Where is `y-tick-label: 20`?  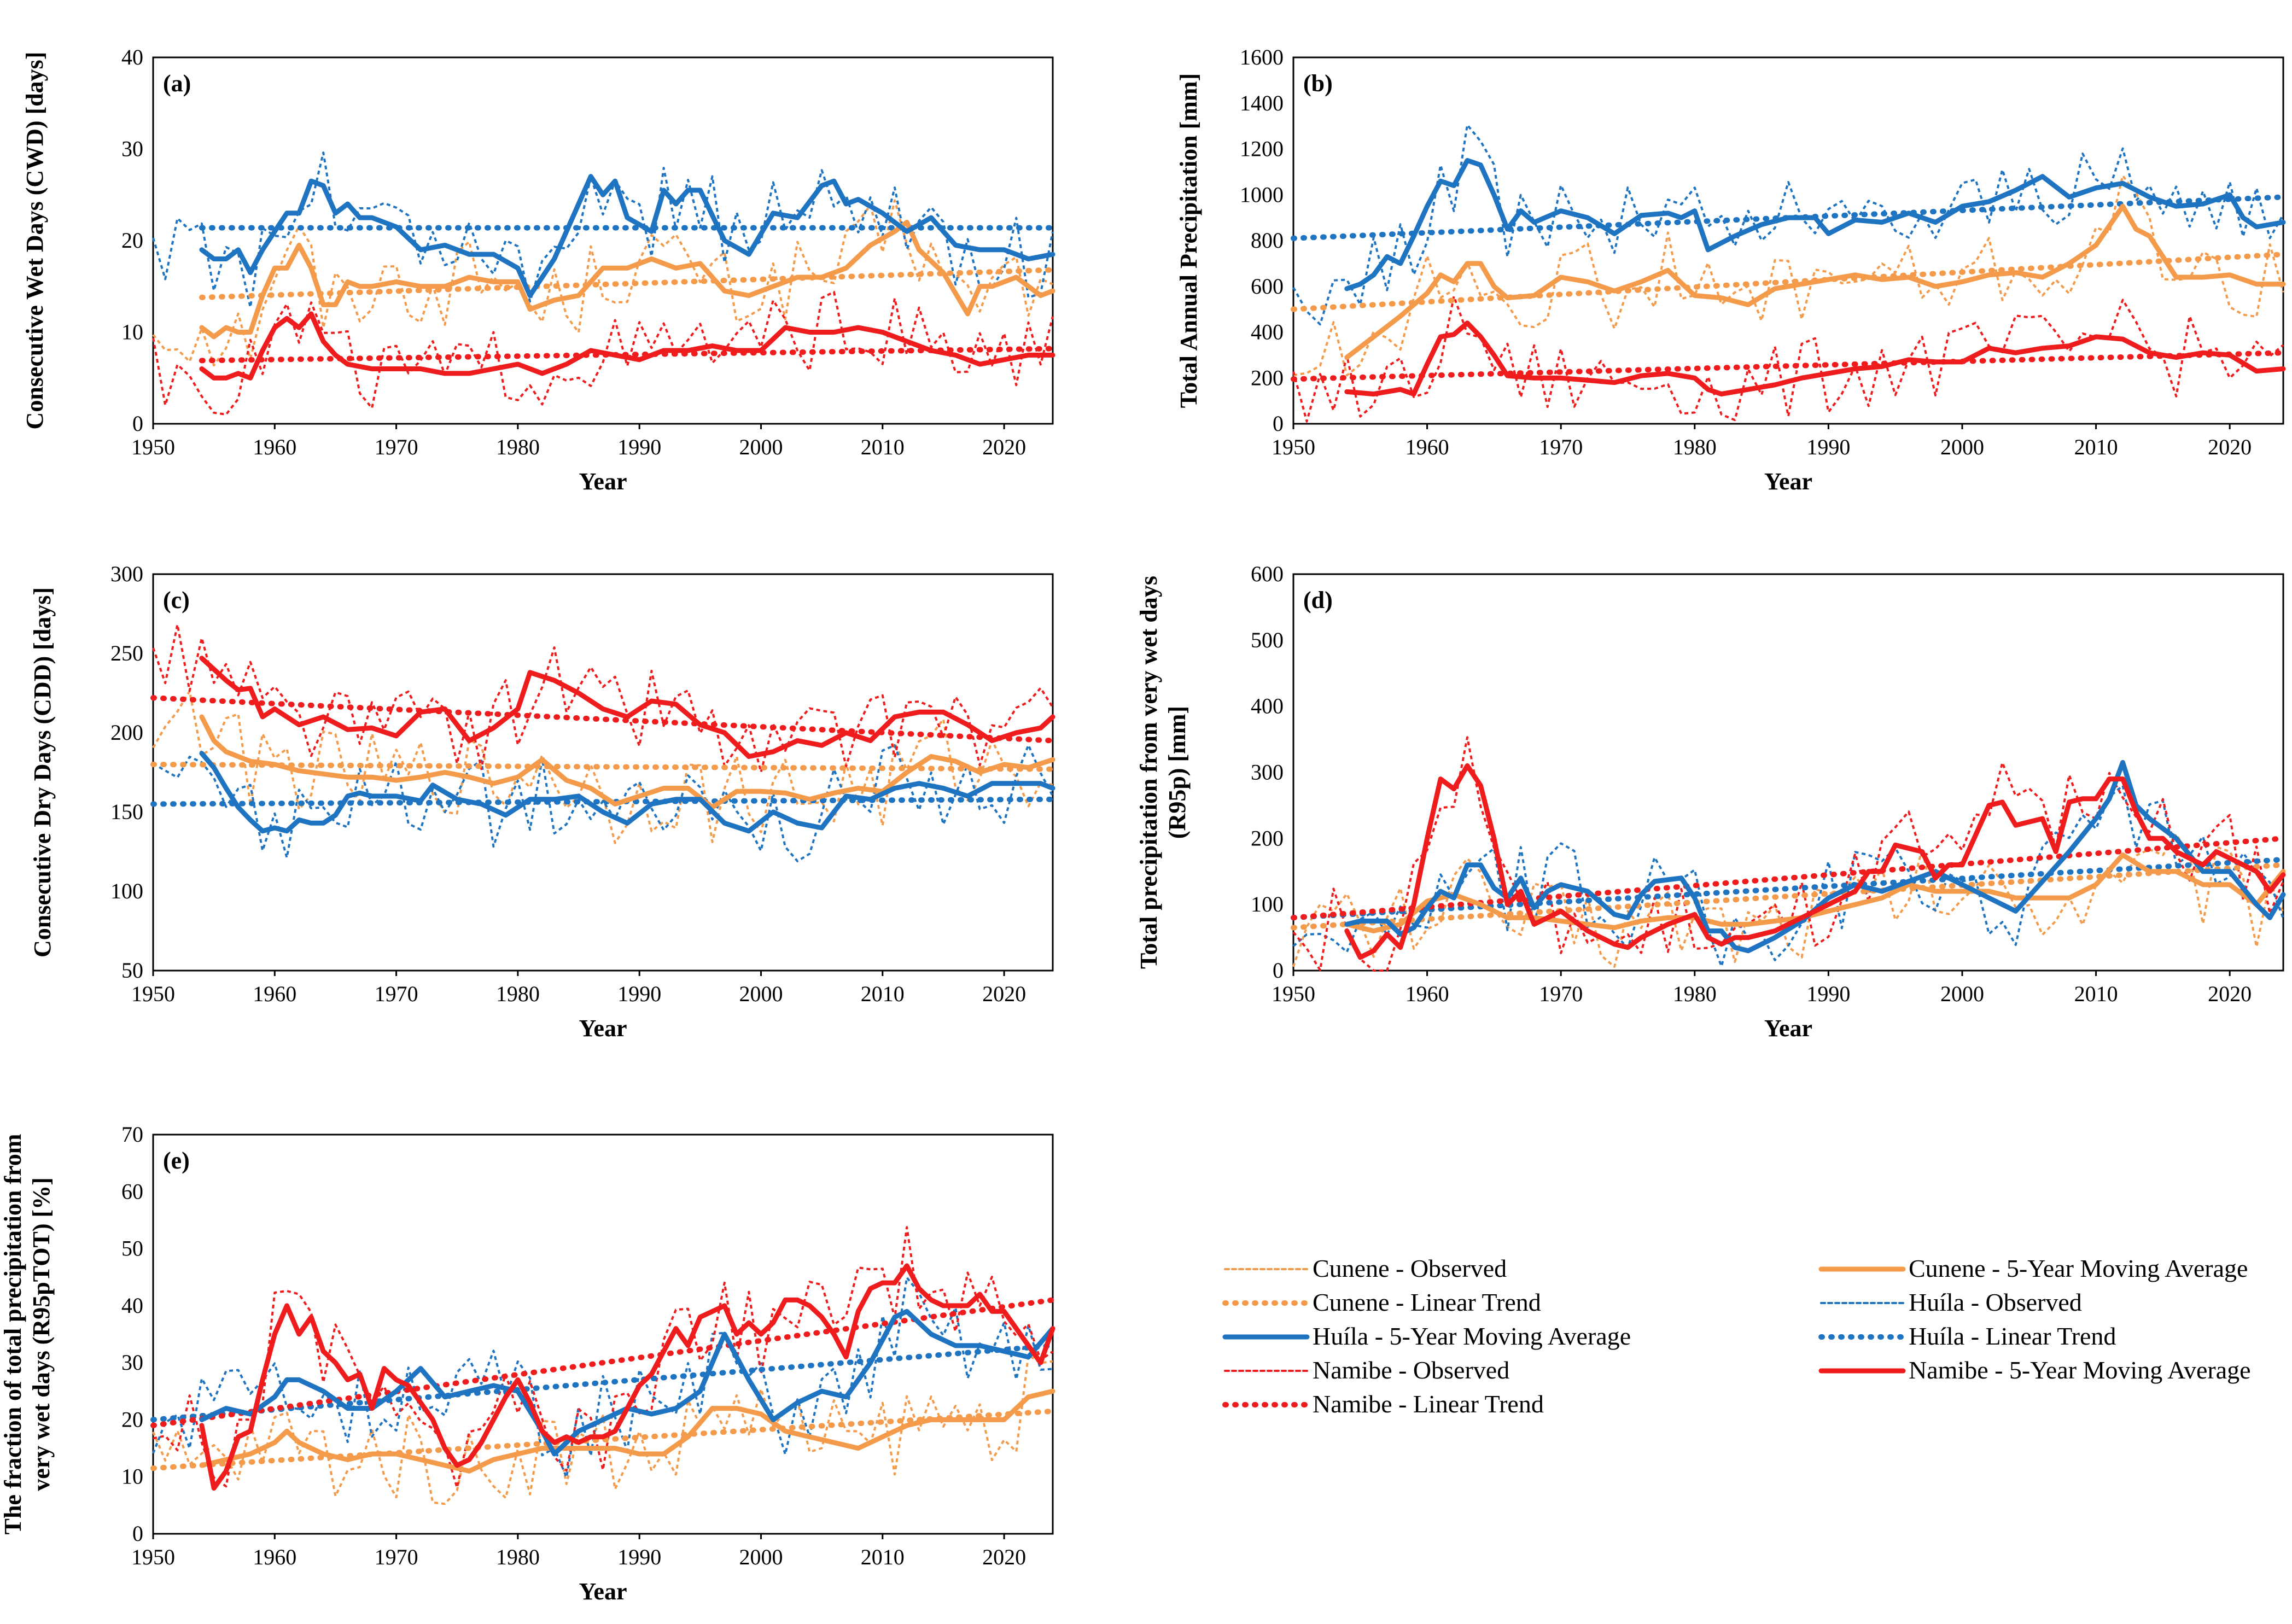 y-tick-label: 20 is located at coordinates (132, 240).